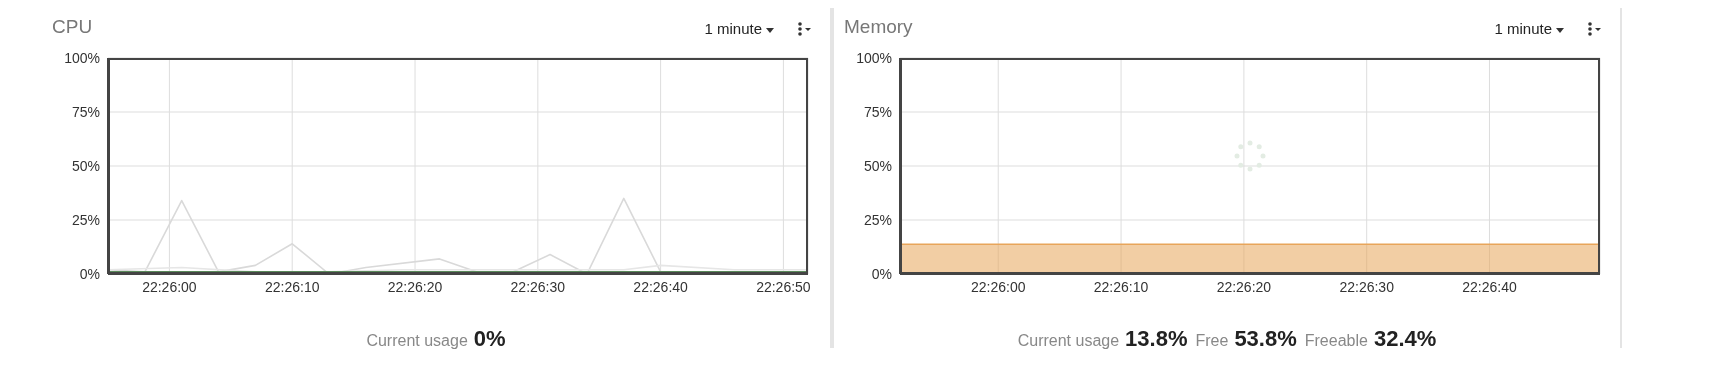 The width and height of the screenshot is (1723, 382). I want to click on text: Freeable, so click(1336, 340).